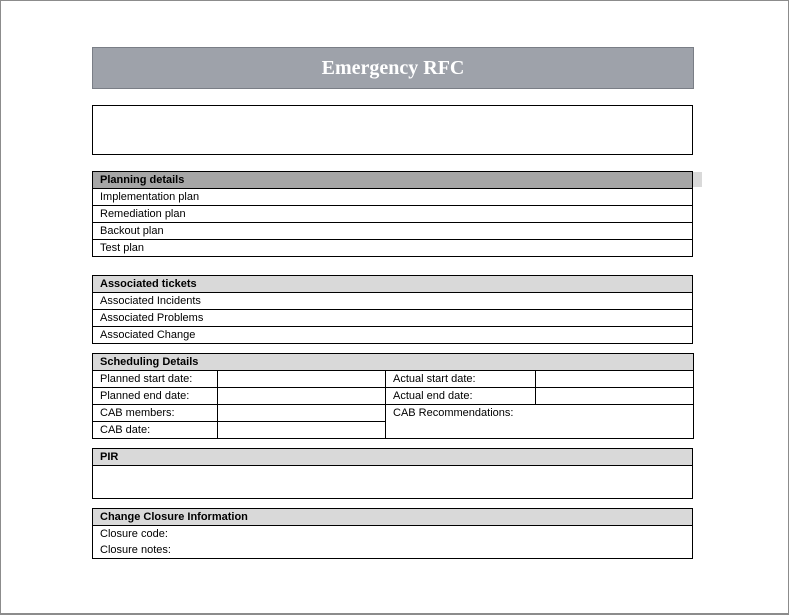  What do you see at coordinates (392, 231) in the screenshot?
I see `planning-row: Backout plan` at bounding box center [392, 231].